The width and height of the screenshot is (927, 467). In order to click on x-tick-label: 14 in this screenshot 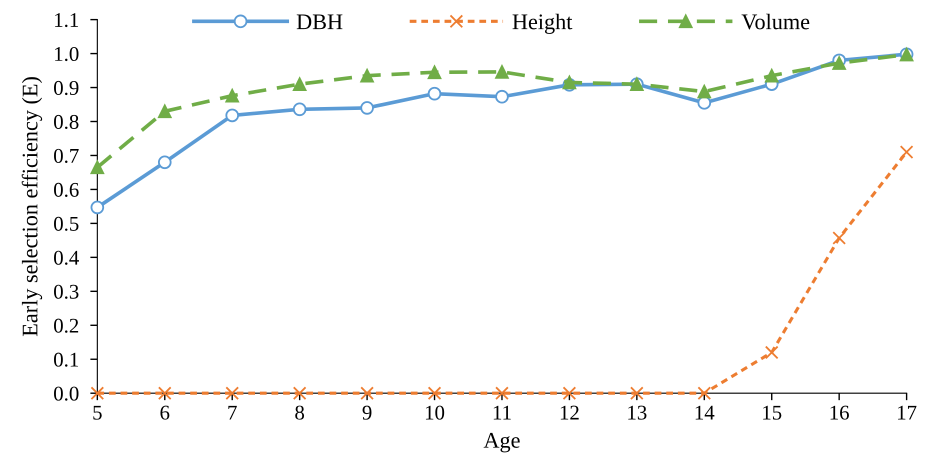, I will do `click(705, 413)`.